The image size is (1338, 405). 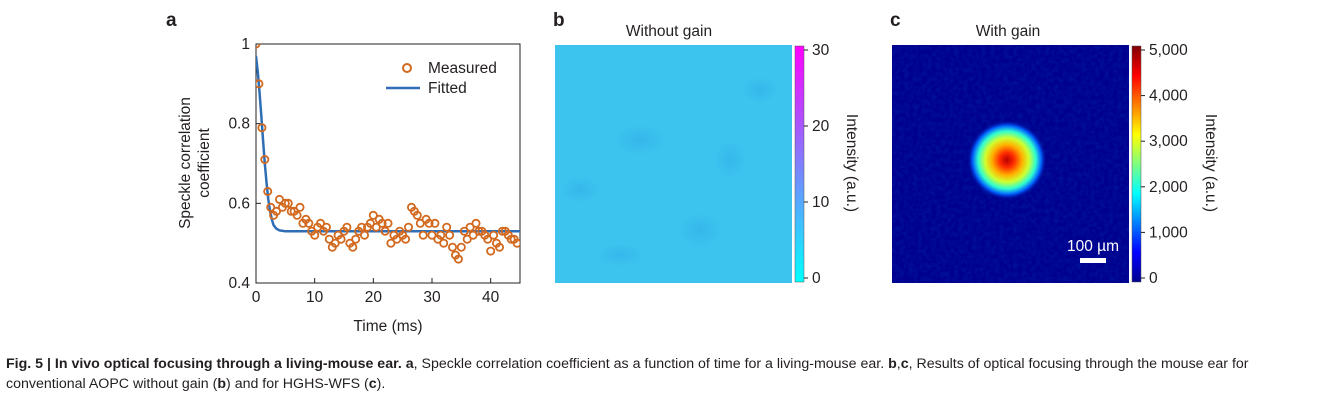 What do you see at coordinates (1168, 96) in the screenshot?
I see `colorbar-tick-label: 4,000` at bounding box center [1168, 96].